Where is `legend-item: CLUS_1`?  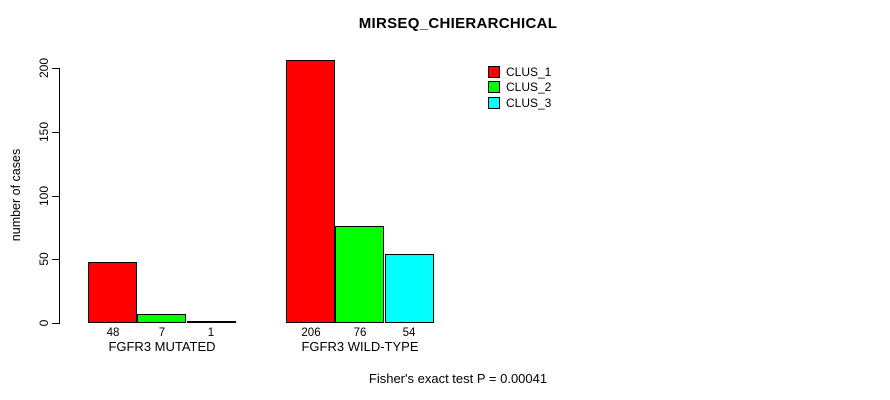 legend-item: CLUS_1 is located at coordinates (519, 72).